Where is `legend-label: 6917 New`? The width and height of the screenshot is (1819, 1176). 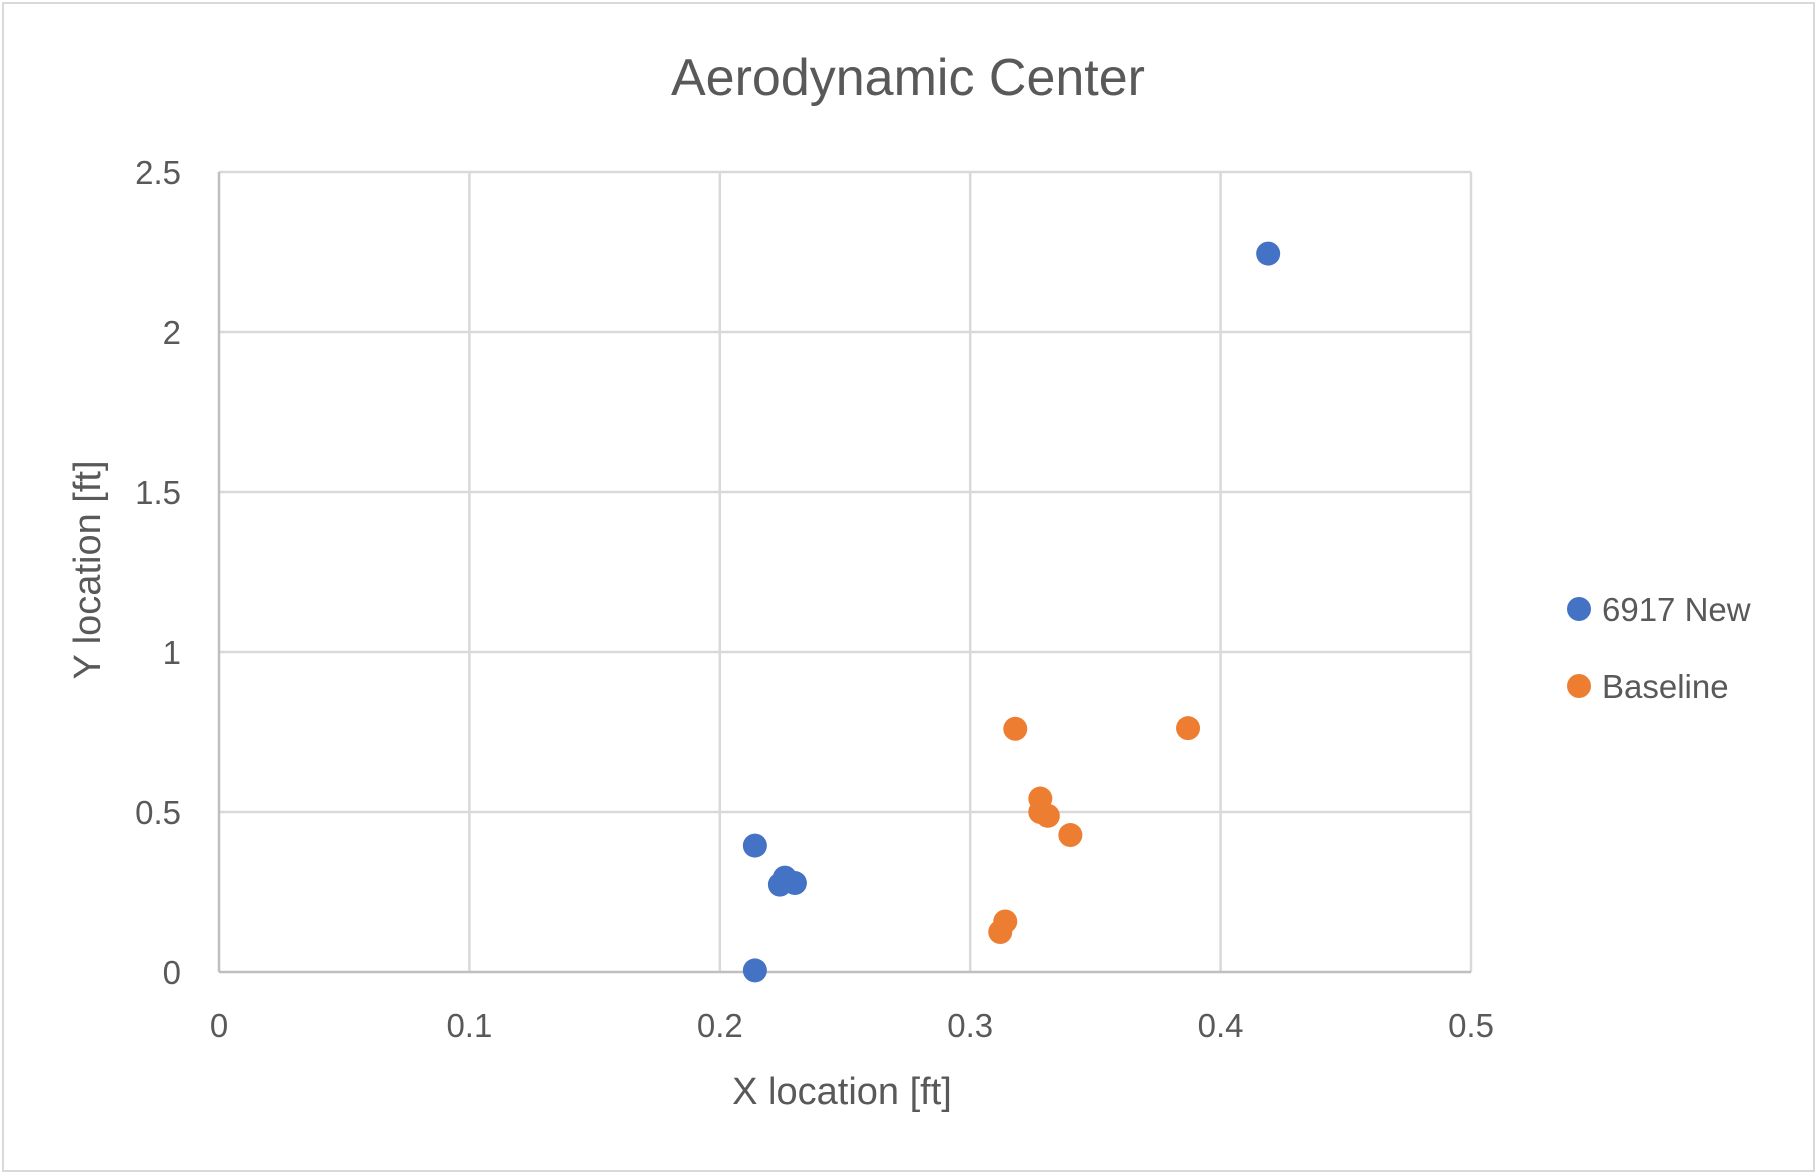
legend-label: 6917 New is located at coordinates (1676, 609).